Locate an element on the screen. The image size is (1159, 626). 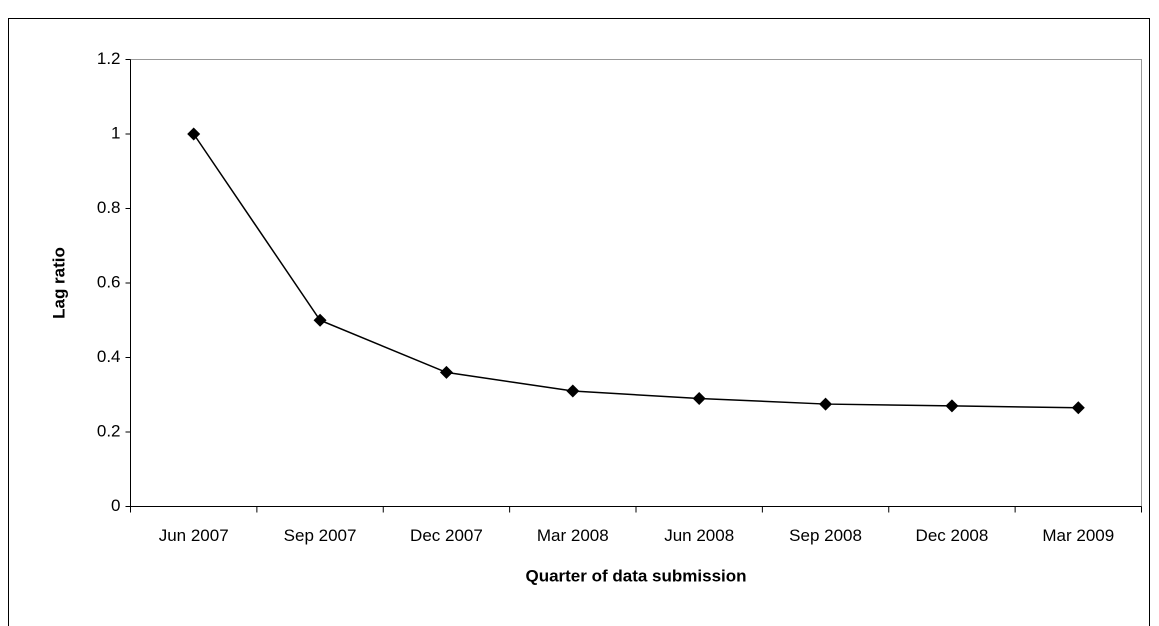
x-tick-label: Sep 2008 is located at coordinates (825, 535).